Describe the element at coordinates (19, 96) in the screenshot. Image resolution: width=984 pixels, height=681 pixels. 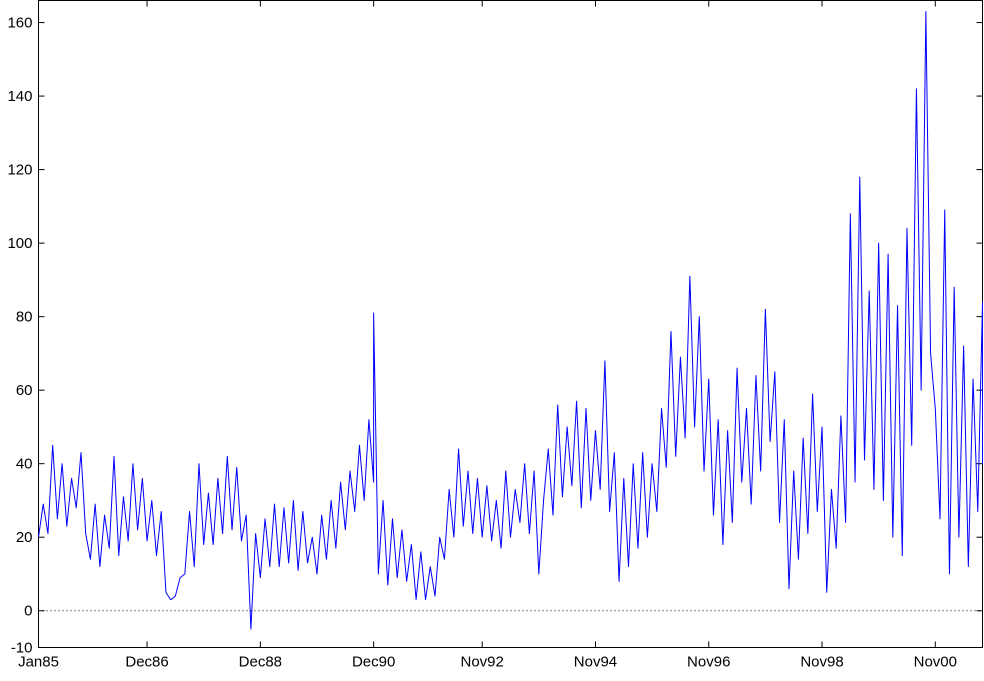
I see `y-tick-label: 140` at that location.